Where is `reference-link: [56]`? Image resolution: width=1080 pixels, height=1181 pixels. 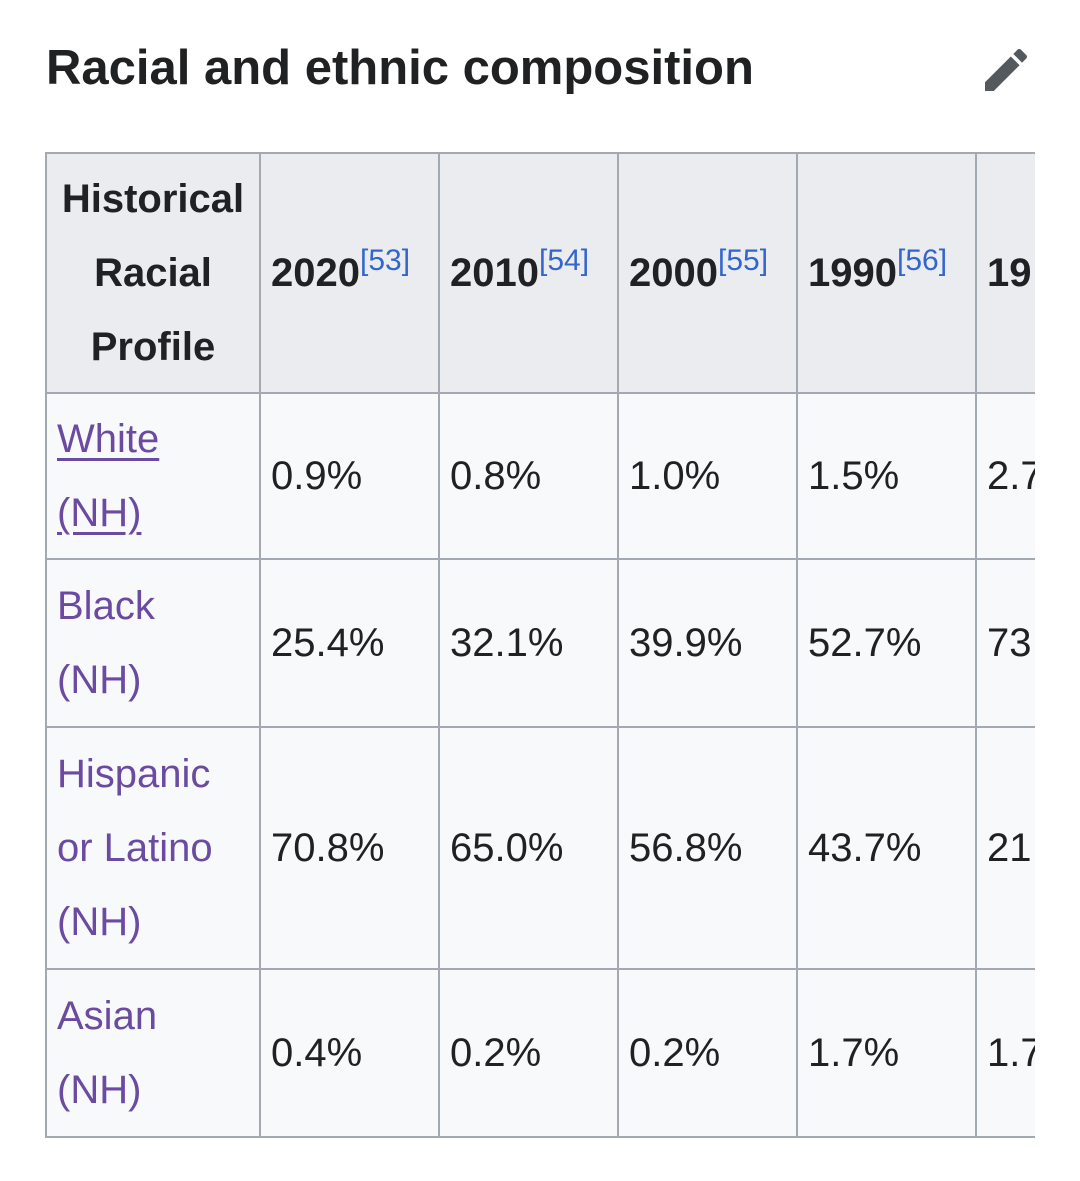 reference-link: [56] is located at coordinates (922, 260).